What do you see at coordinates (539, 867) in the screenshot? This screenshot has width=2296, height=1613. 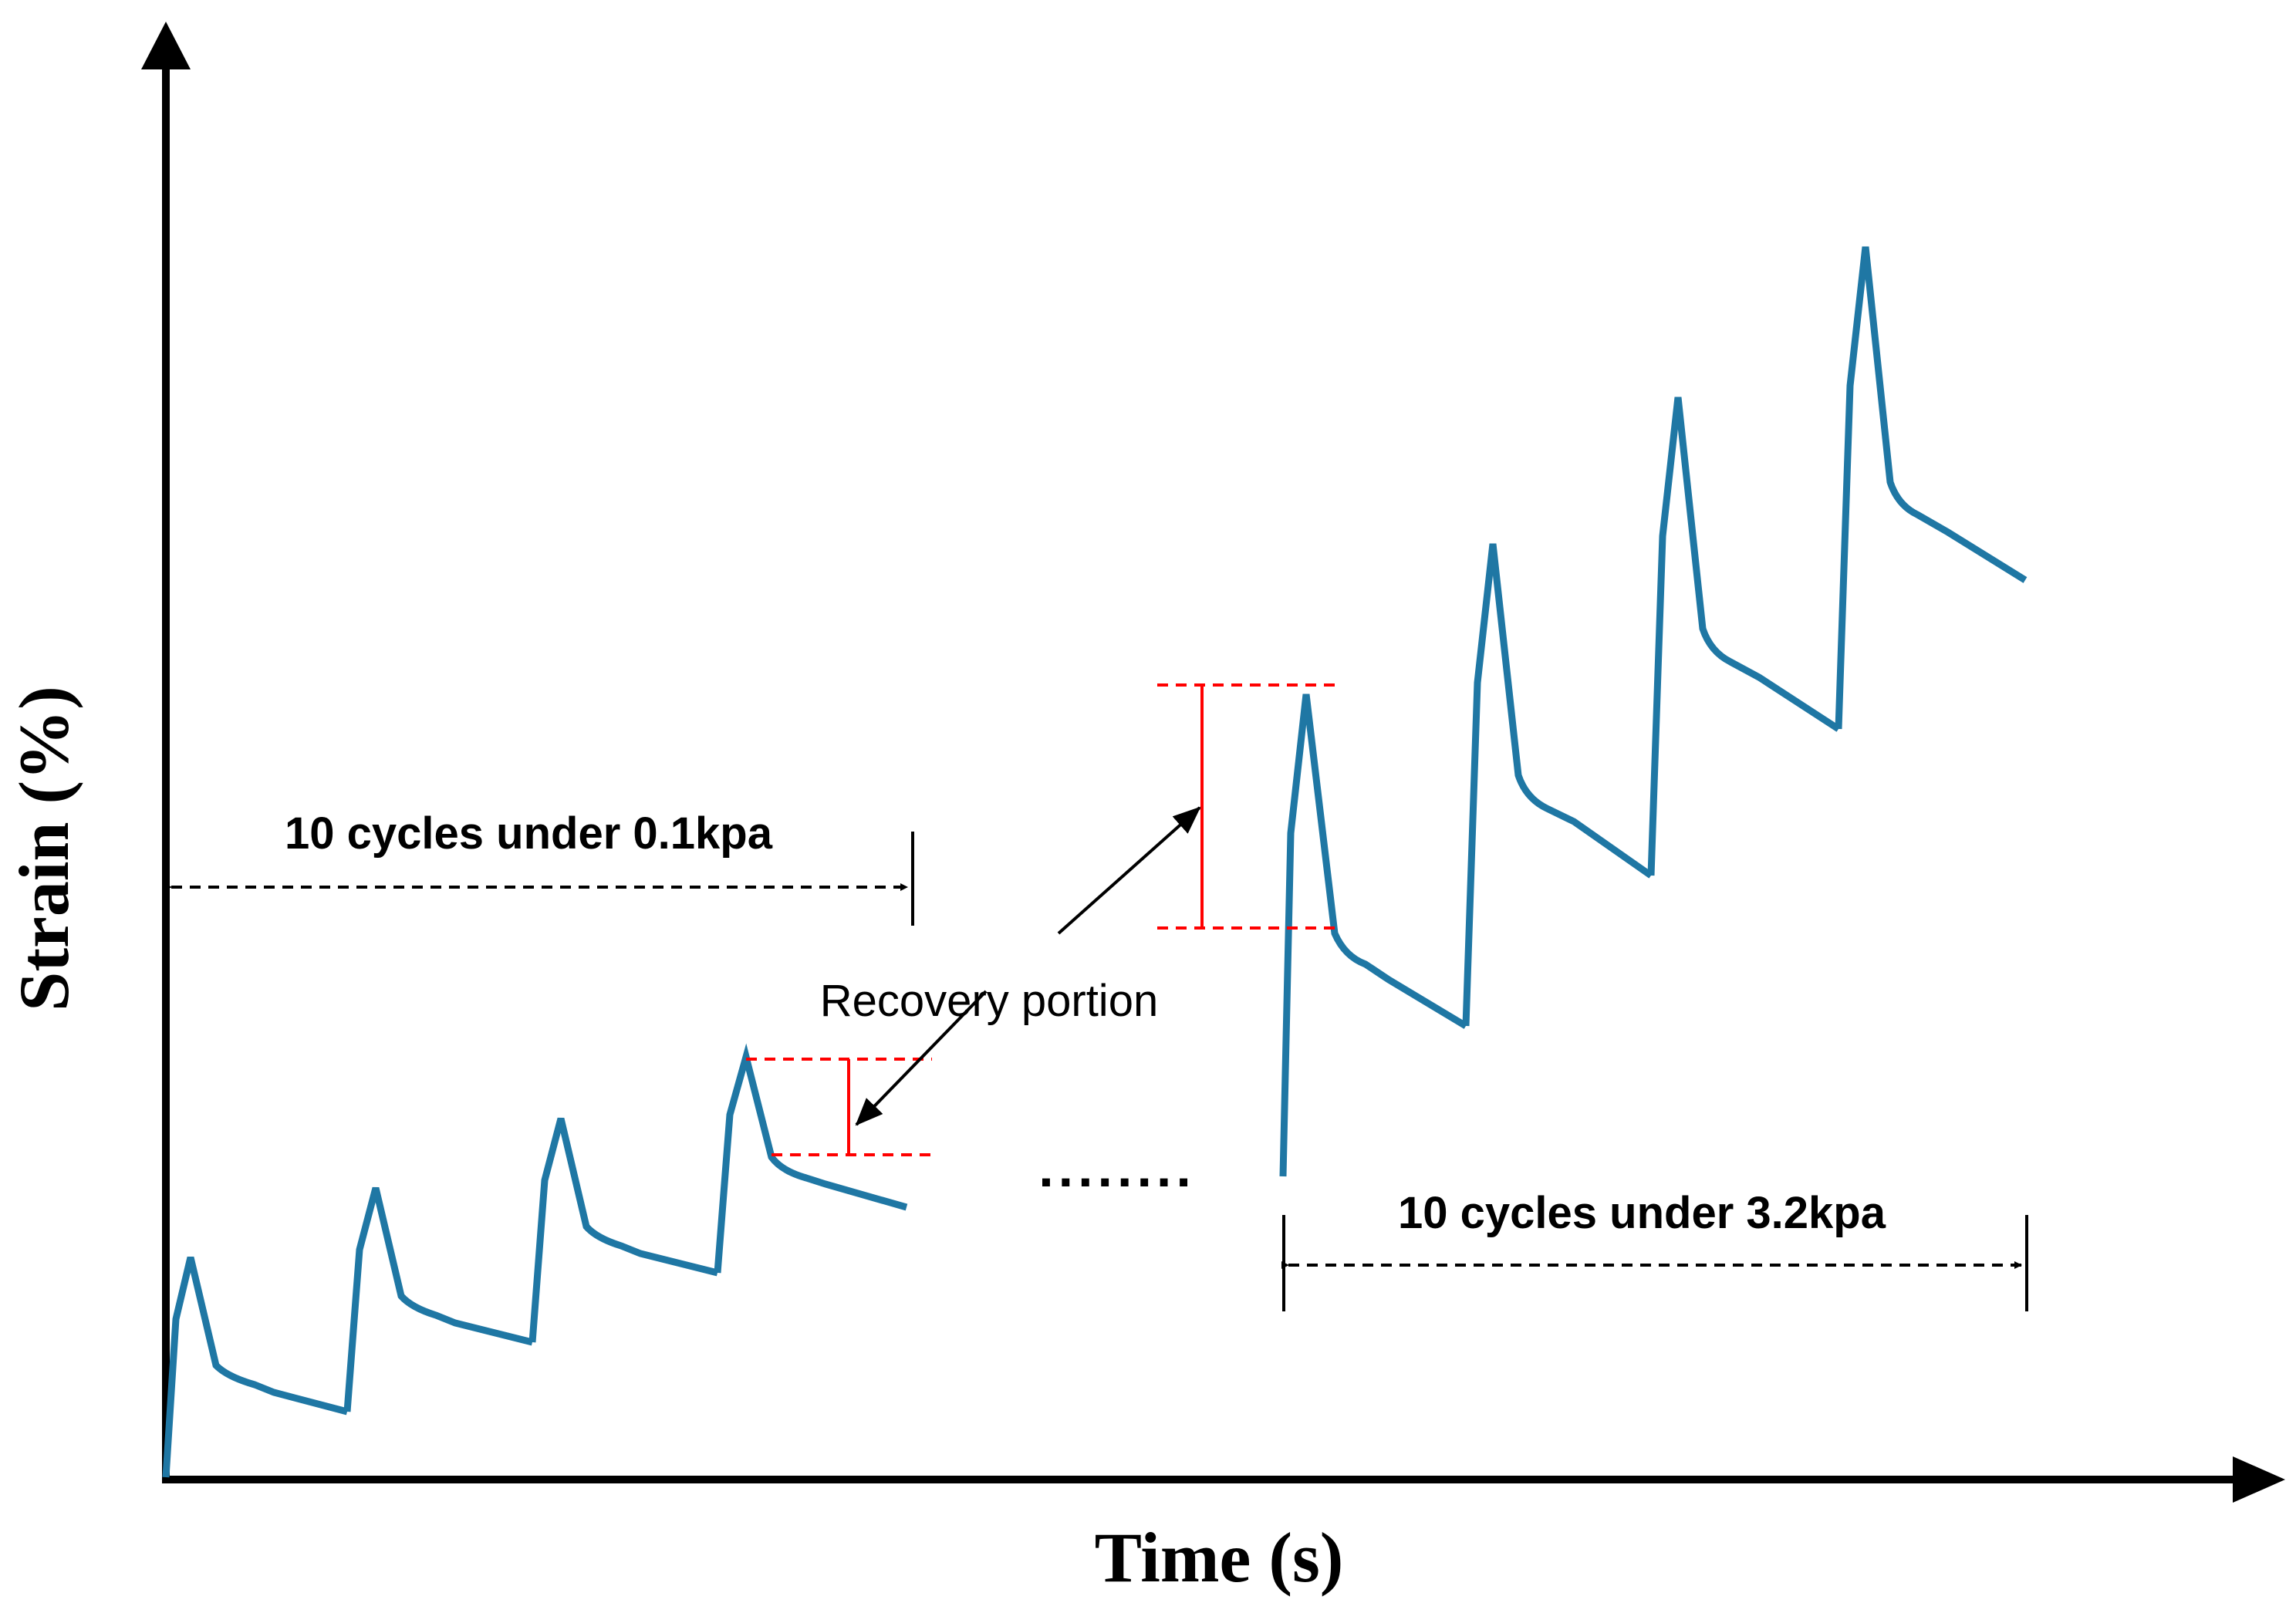 I see `phase-low-stress-dimension: 10 cycles under 0.1kpa` at bounding box center [539, 867].